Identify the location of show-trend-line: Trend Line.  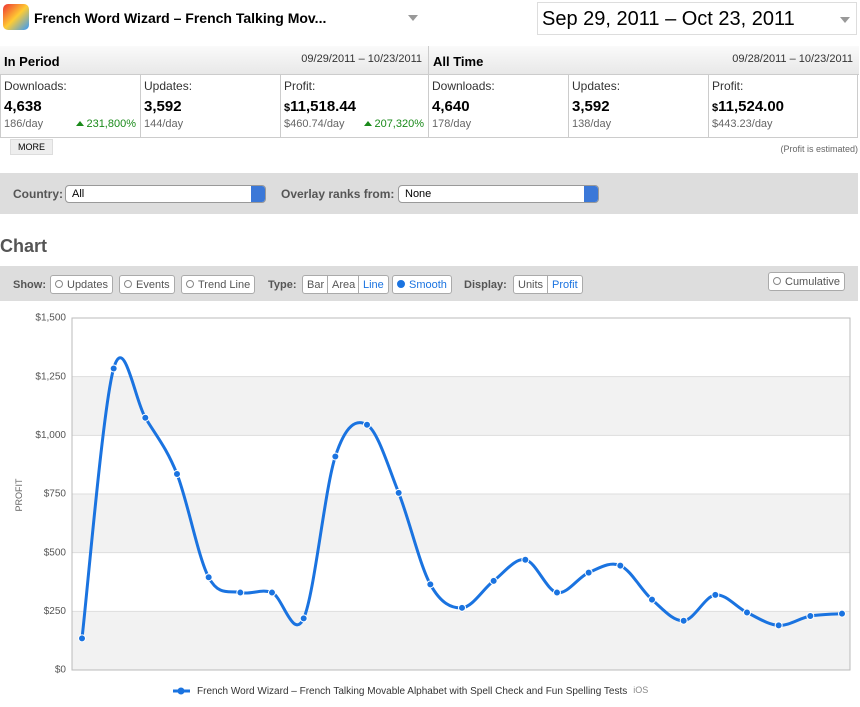
(218, 284).